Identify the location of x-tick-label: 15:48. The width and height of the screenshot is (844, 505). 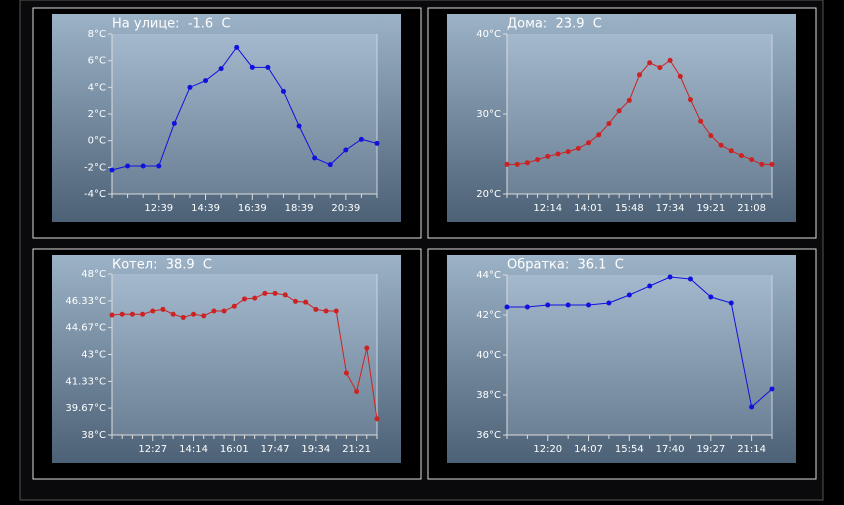
(629, 208).